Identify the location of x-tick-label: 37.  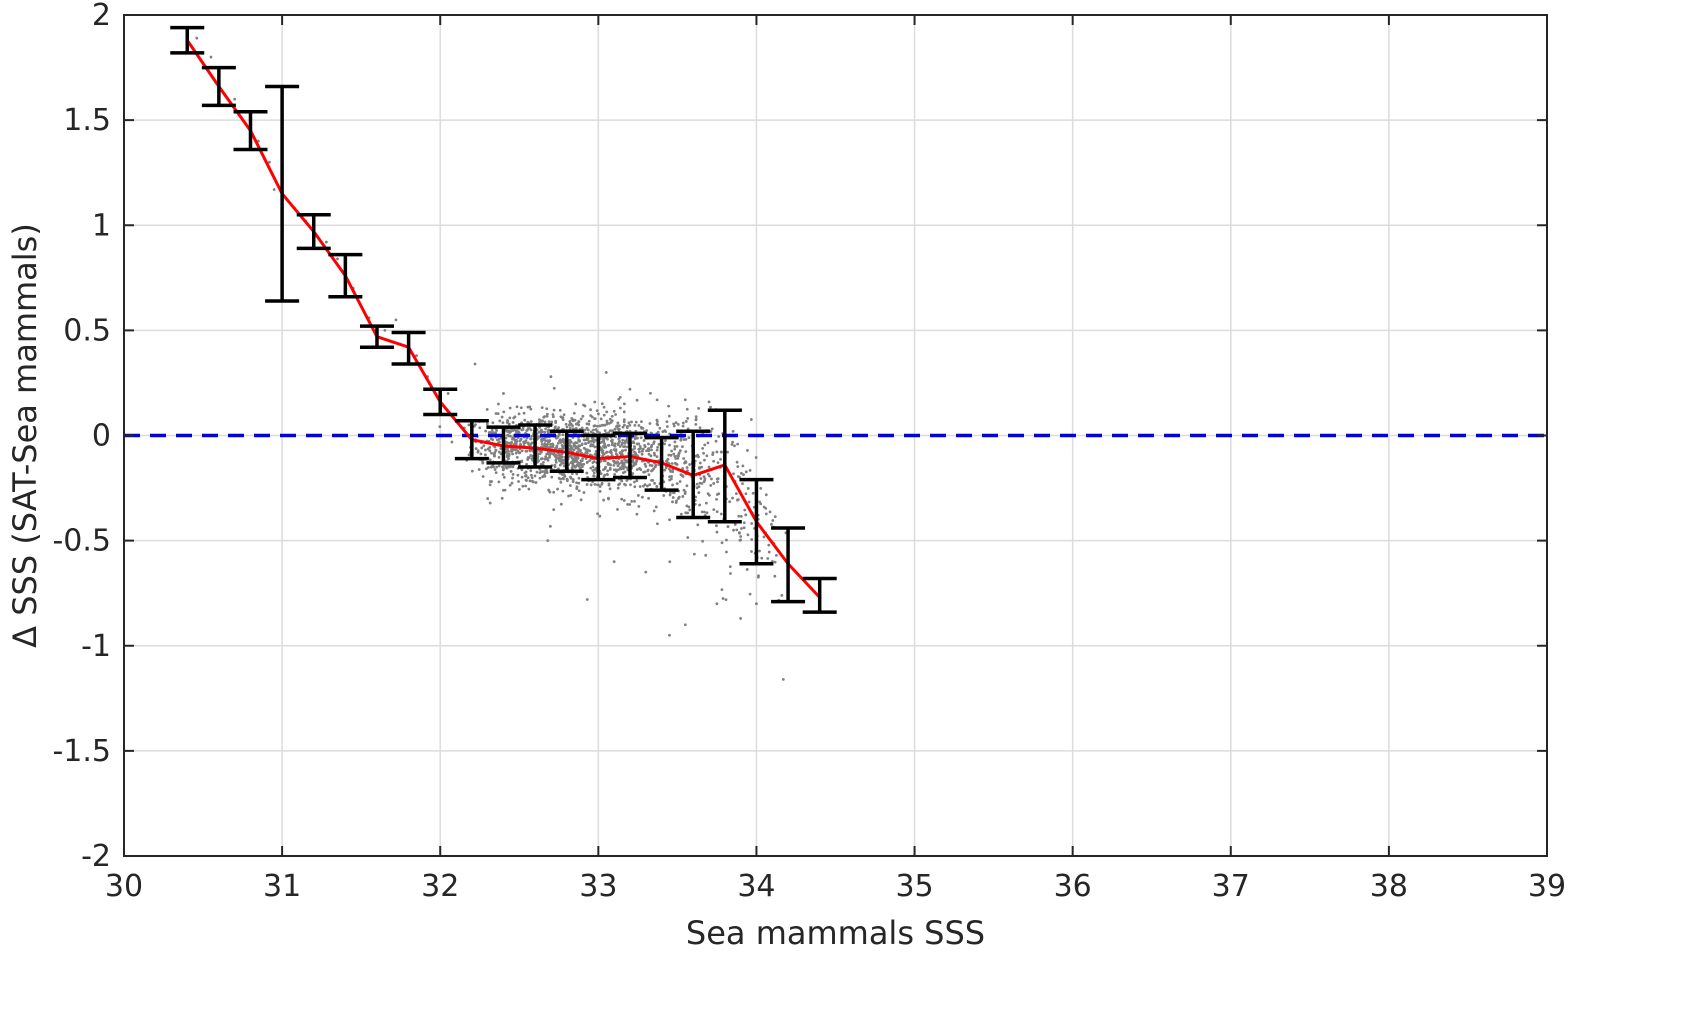
(1231, 886).